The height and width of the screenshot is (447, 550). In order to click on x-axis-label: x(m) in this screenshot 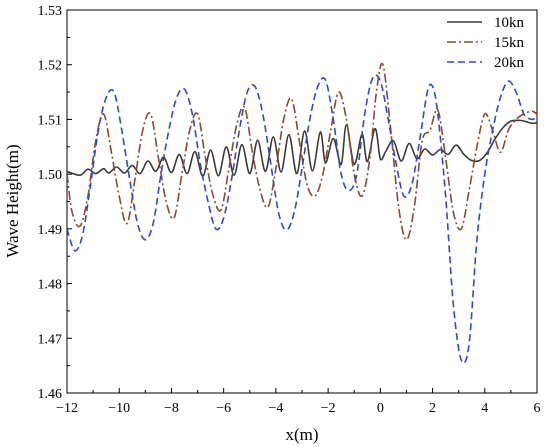, I will do `click(301, 434)`.